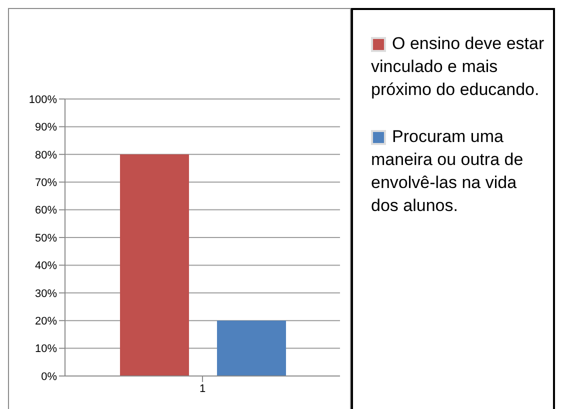 The height and width of the screenshot is (409, 563). I want to click on y-tick-label: 80%, so click(46, 155).